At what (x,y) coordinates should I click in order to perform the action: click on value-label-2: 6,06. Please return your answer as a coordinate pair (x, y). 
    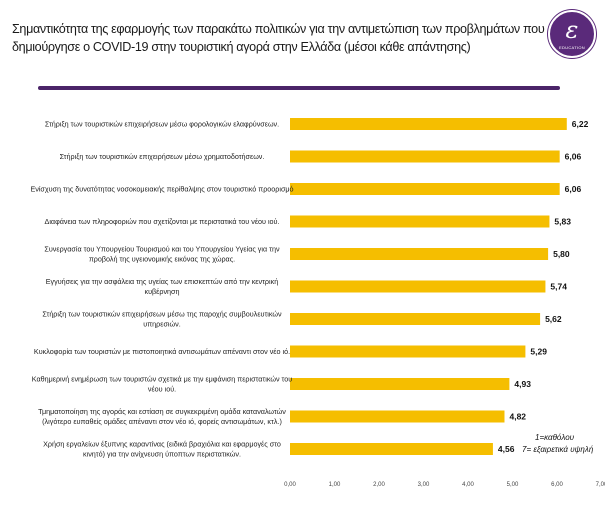
    Looking at the image, I should click on (573, 157).